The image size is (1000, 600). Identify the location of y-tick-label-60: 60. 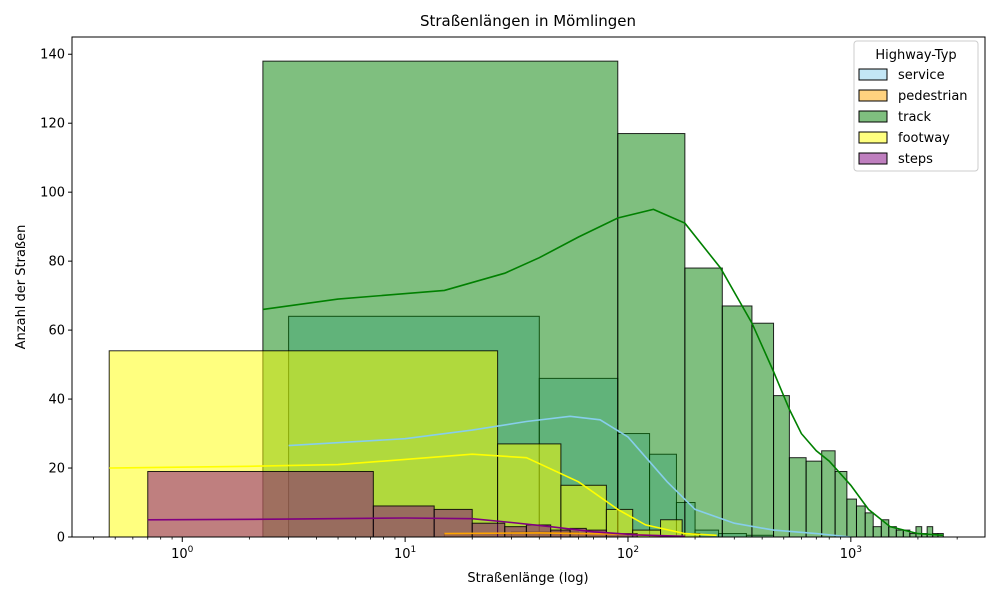
(56, 331).